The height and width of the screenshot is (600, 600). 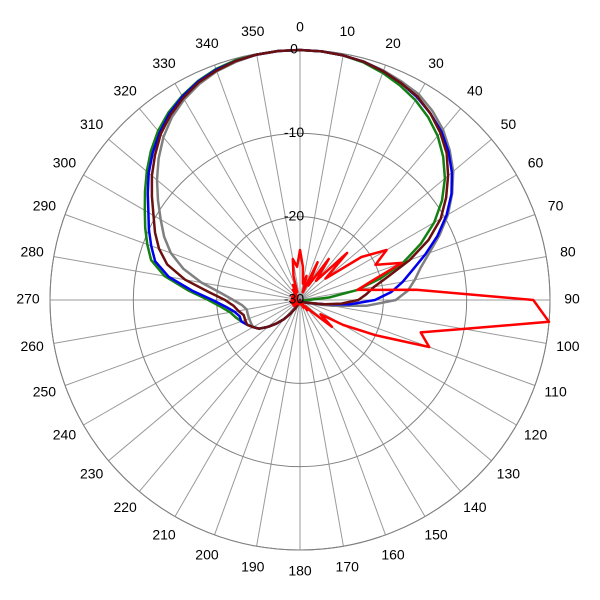 What do you see at coordinates (125, 90) in the screenshot?
I see `angle-label: 320` at bounding box center [125, 90].